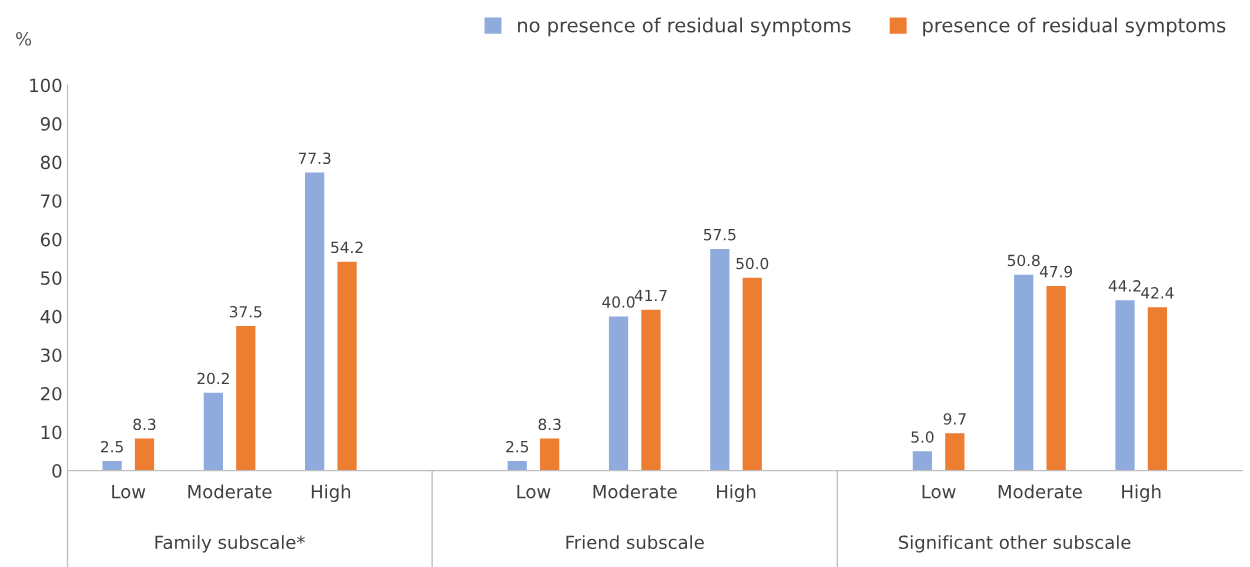 This screenshot has height=567, width=1250. I want to click on data-label: 37.5, so click(245, 311).